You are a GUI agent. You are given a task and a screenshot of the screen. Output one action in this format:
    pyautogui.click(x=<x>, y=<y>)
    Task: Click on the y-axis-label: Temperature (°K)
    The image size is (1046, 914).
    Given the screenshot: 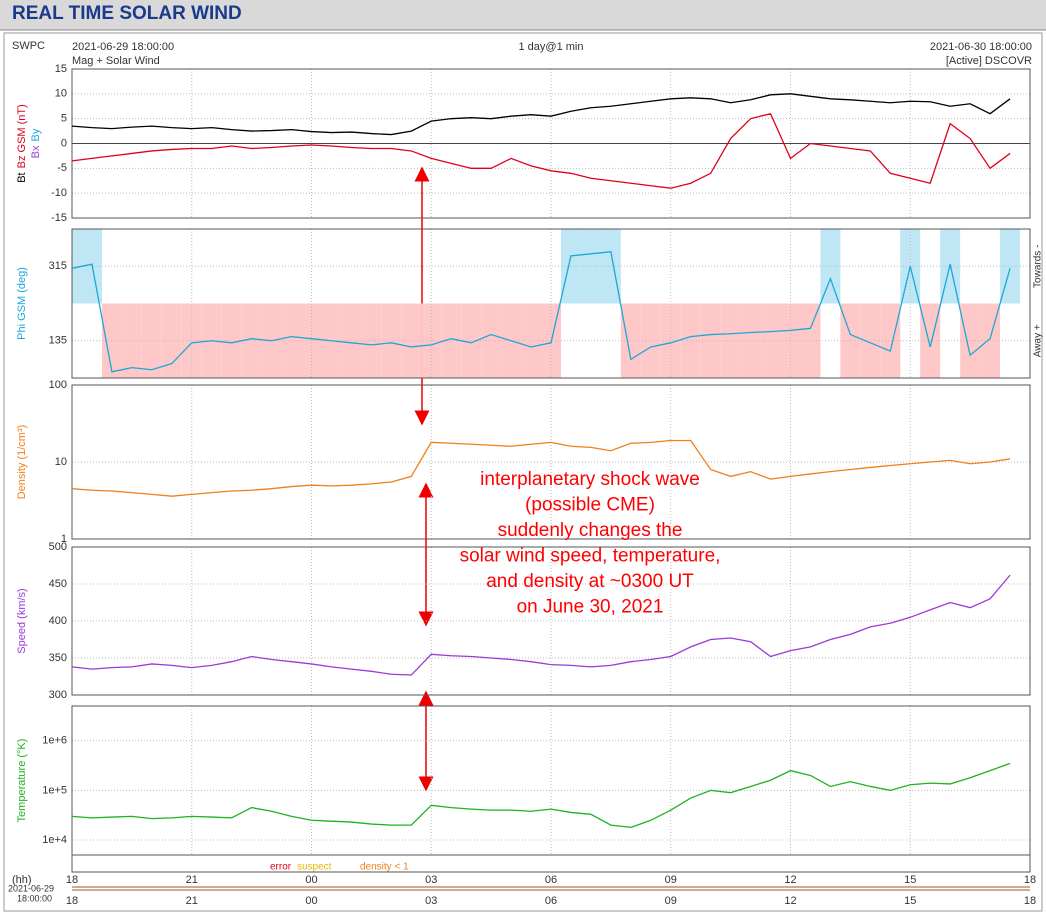 What is the action you would take?
    pyautogui.click(x=22, y=781)
    